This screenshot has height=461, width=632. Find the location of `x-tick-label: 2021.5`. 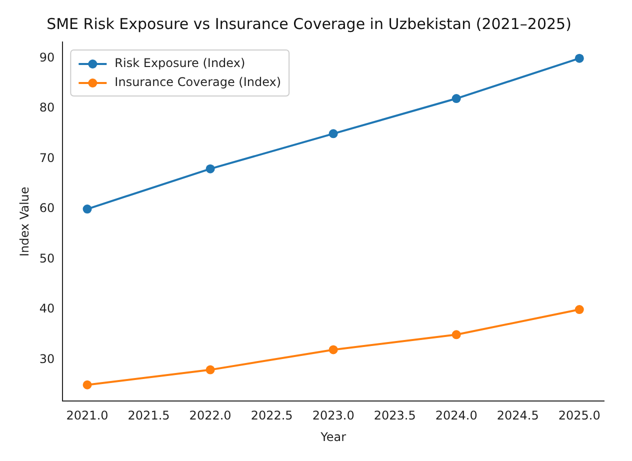

x-tick-label: 2021.5 is located at coordinates (149, 415).